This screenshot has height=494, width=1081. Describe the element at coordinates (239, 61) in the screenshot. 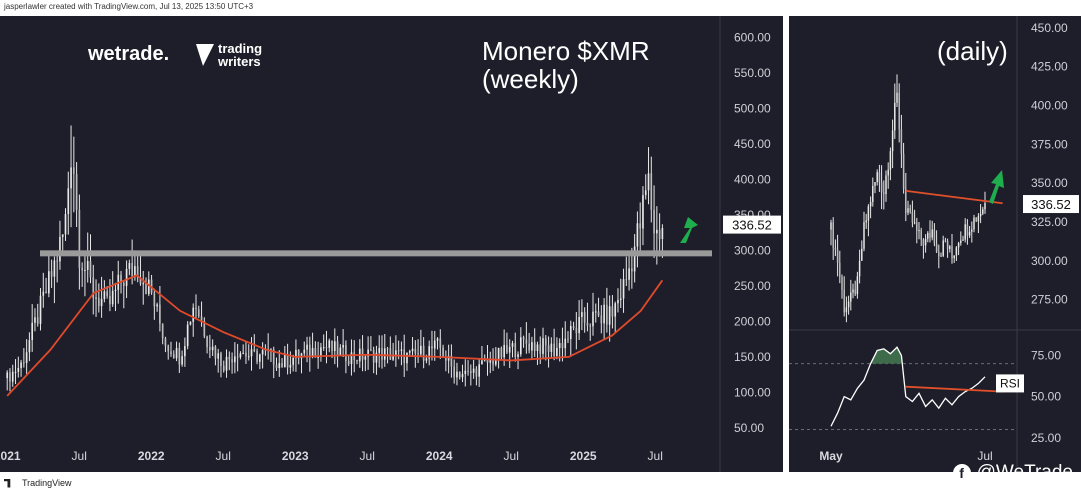

I see `trading-writers-logo-line2: writers` at that location.